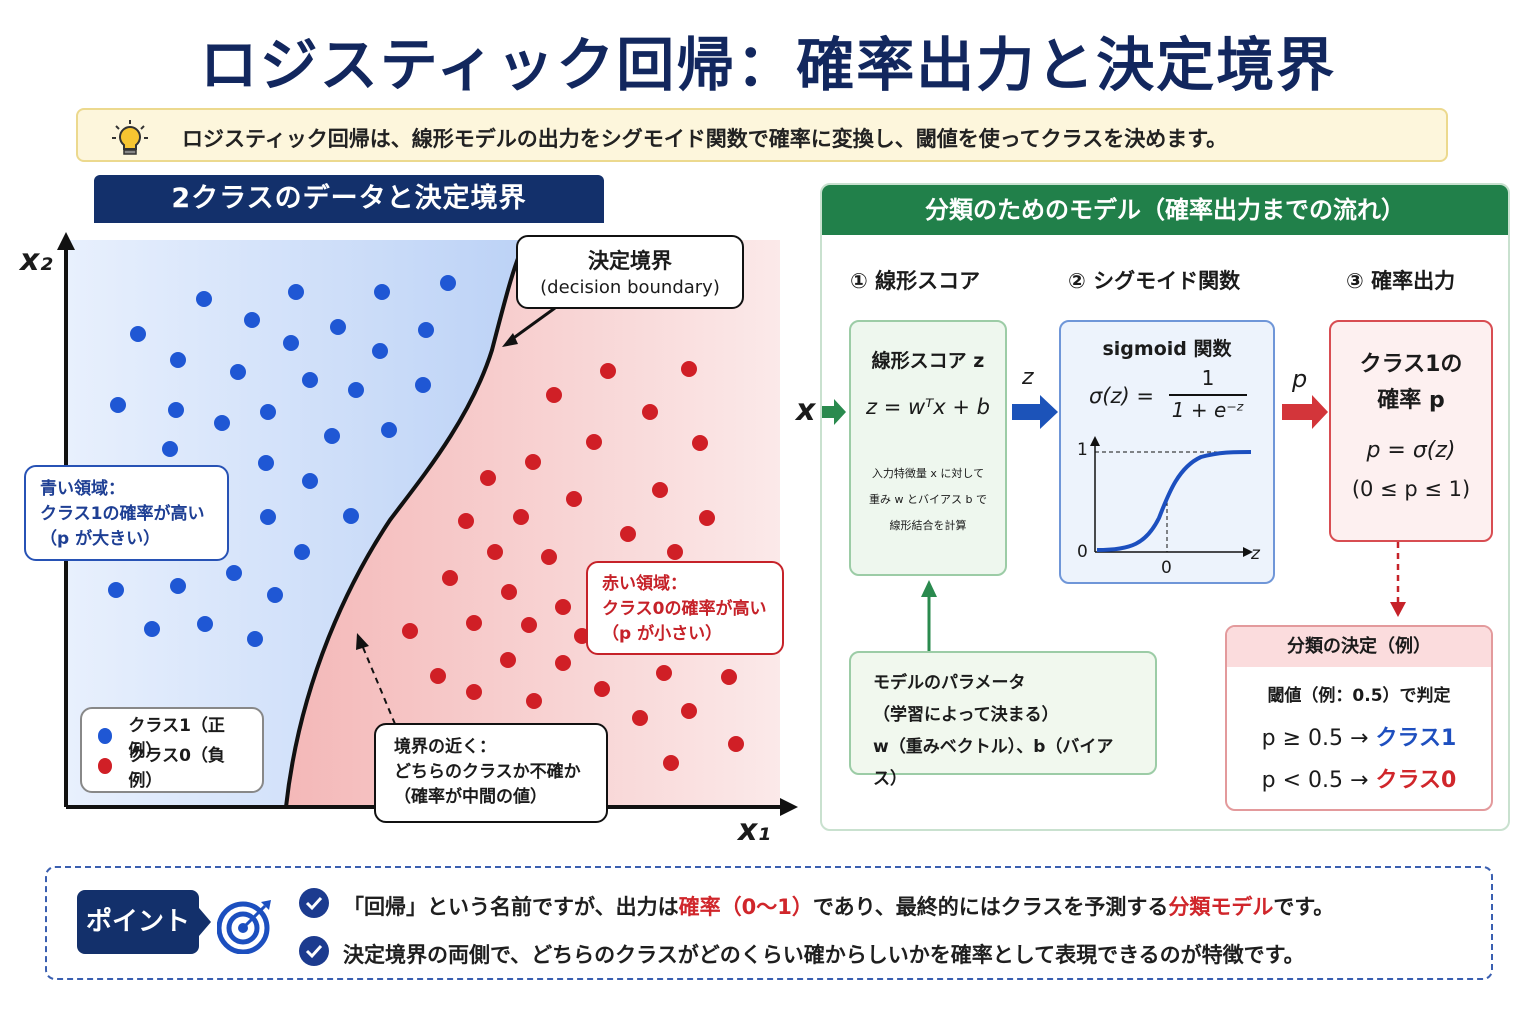 Image resolution: width=1536 pixels, height=1024 pixels. I want to click on linear-formula: z = wᵀx + b, so click(928, 407).